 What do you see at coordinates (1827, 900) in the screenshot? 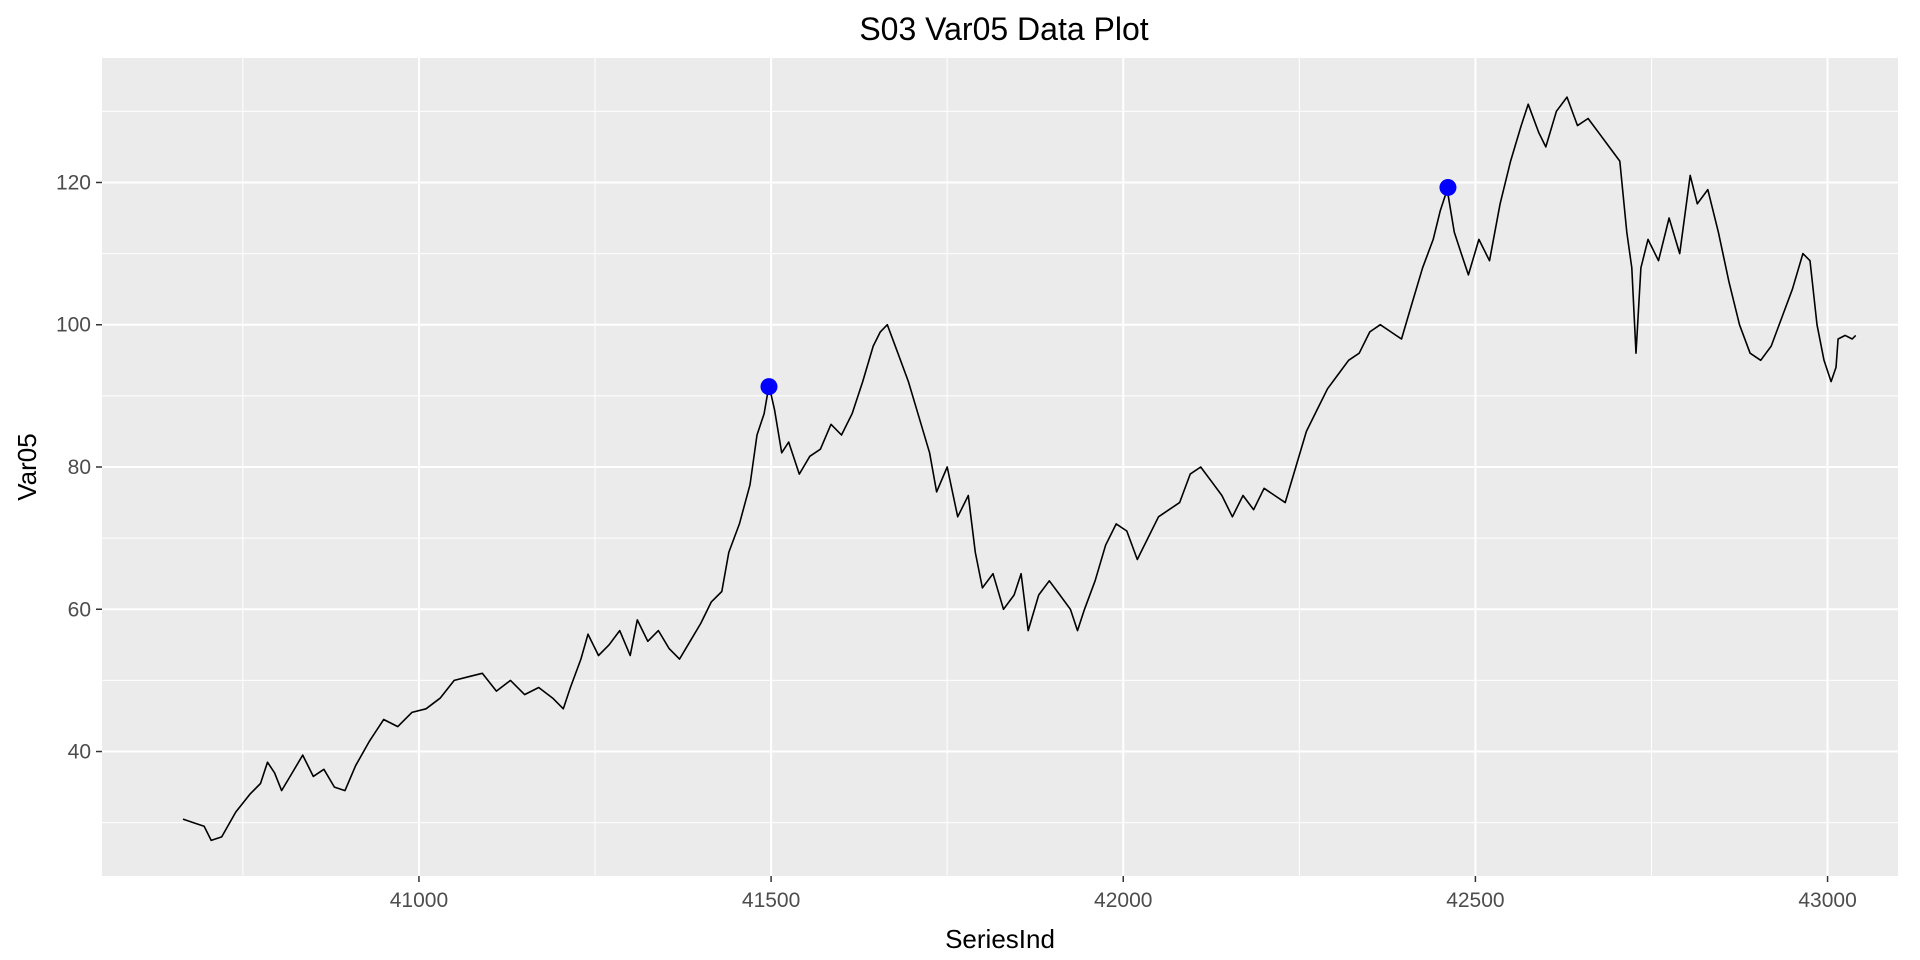
I see `x-tick-label: 43000` at bounding box center [1827, 900].